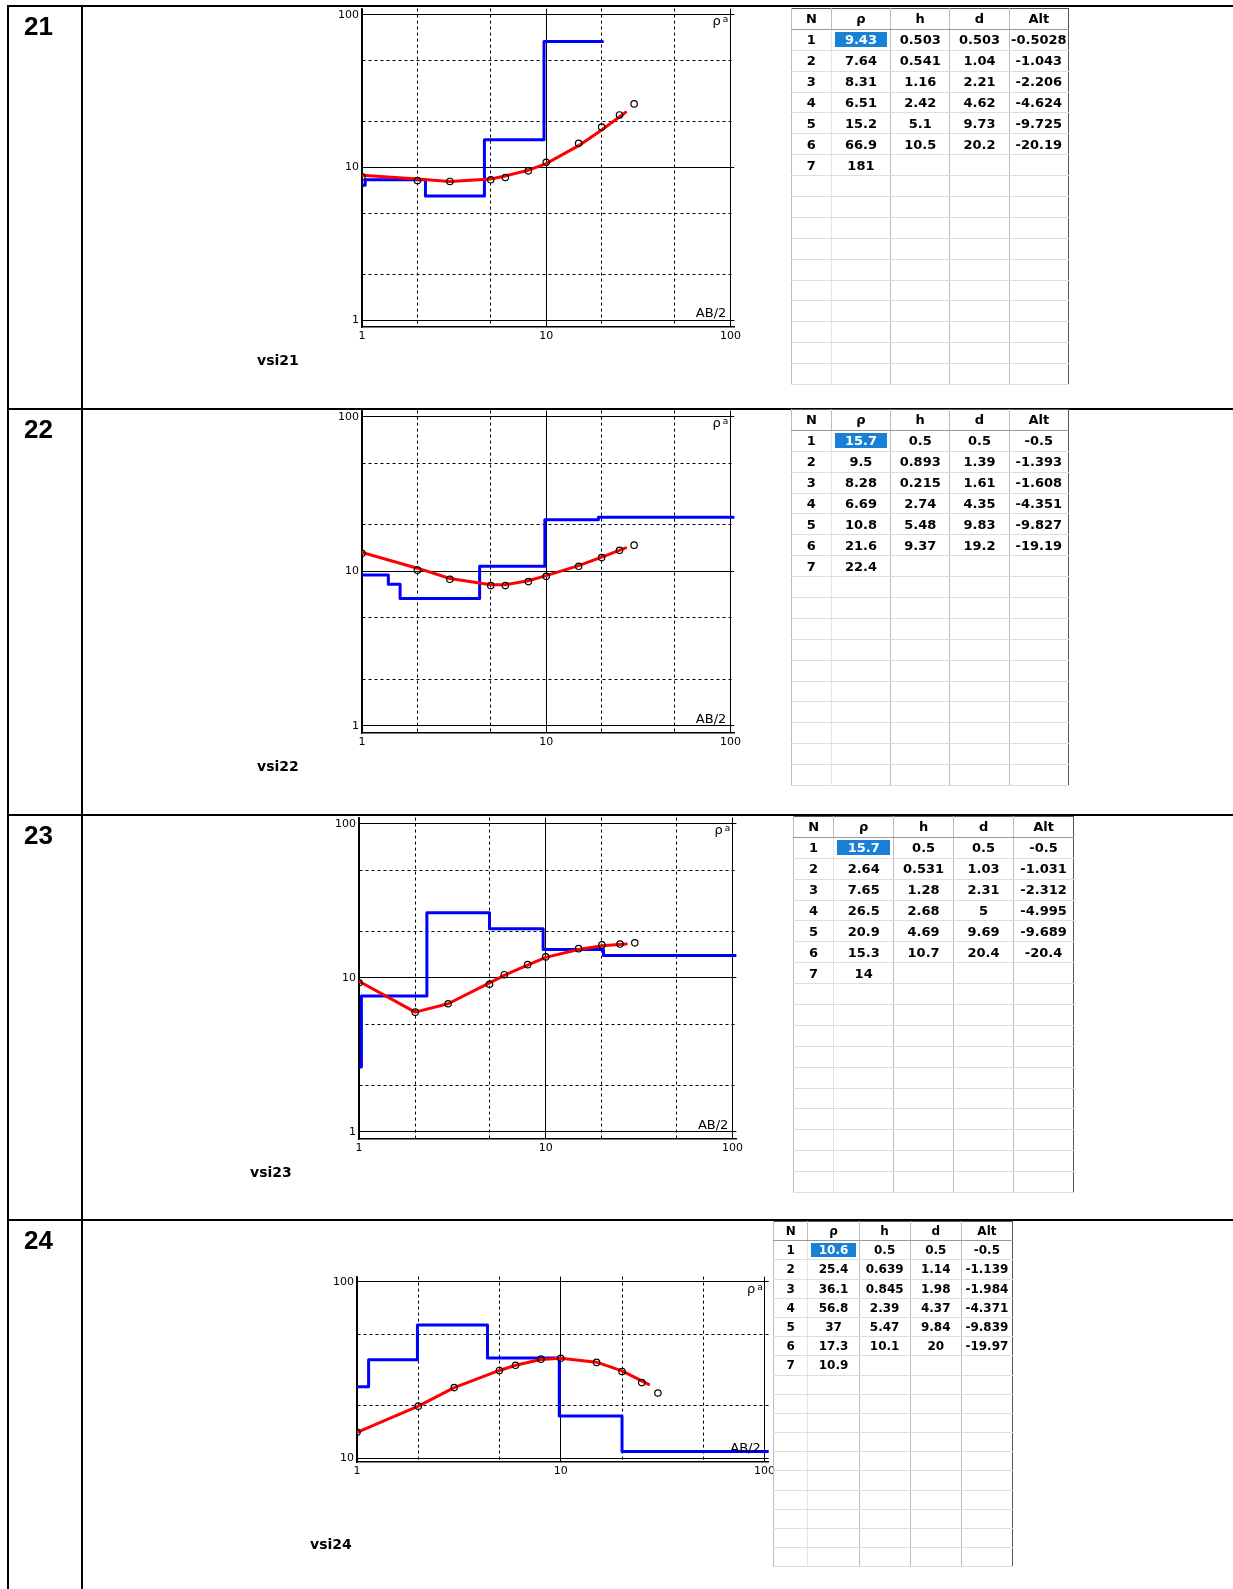 The width and height of the screenshot is (1233, 1589). What do you see at coordinates (884, 1307) in the screenshot?
I see `text: 2.39` at bounding box center [884, 1307].